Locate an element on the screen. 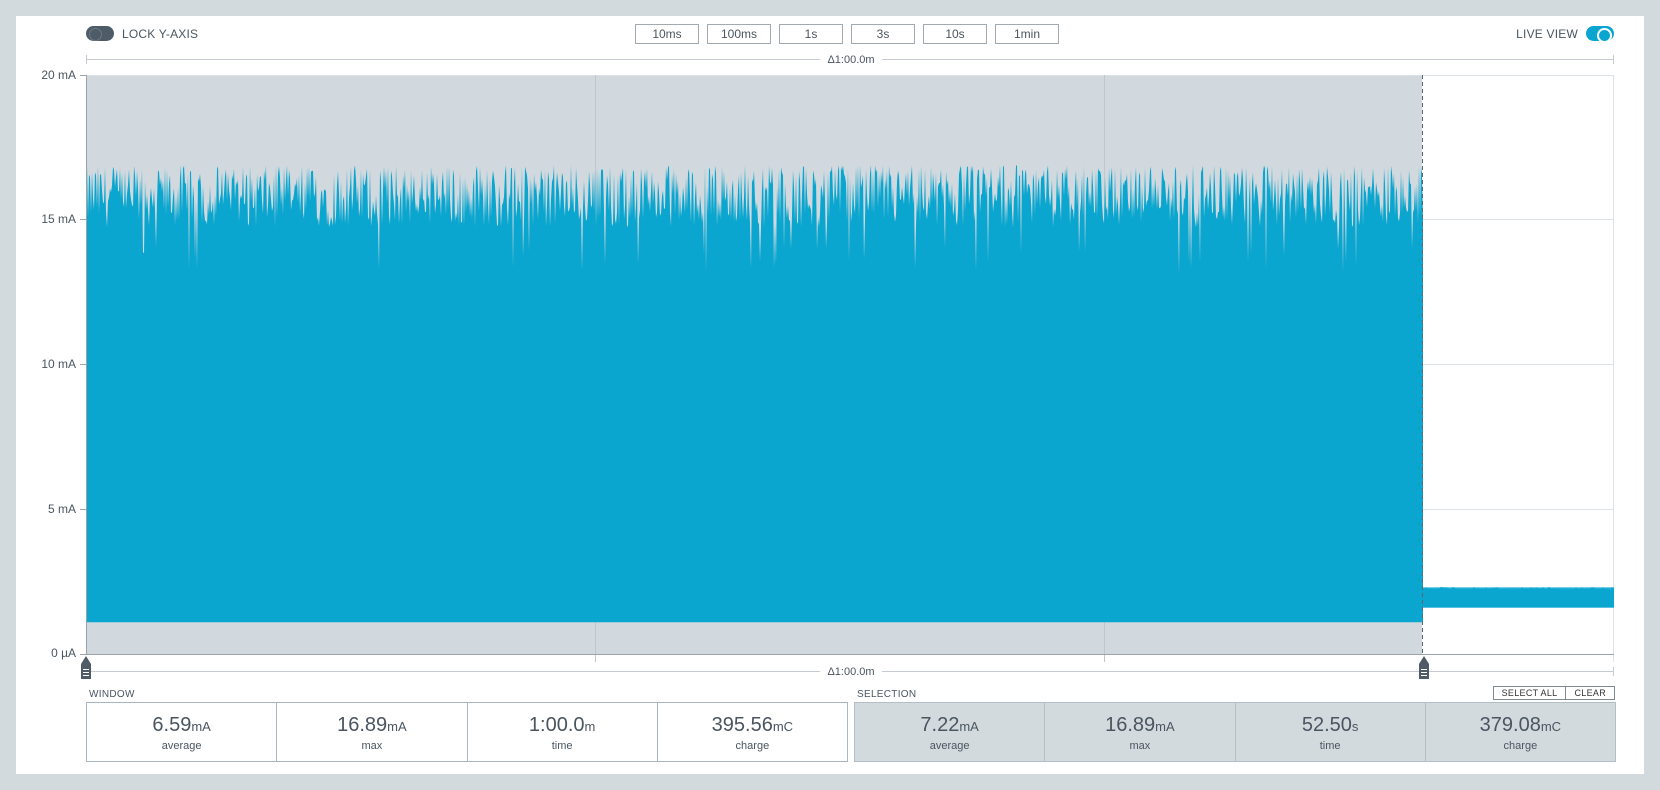 The image size is (1660, 790). live-view-control: LIVE VIEW is located at coordinates (1565, 34).